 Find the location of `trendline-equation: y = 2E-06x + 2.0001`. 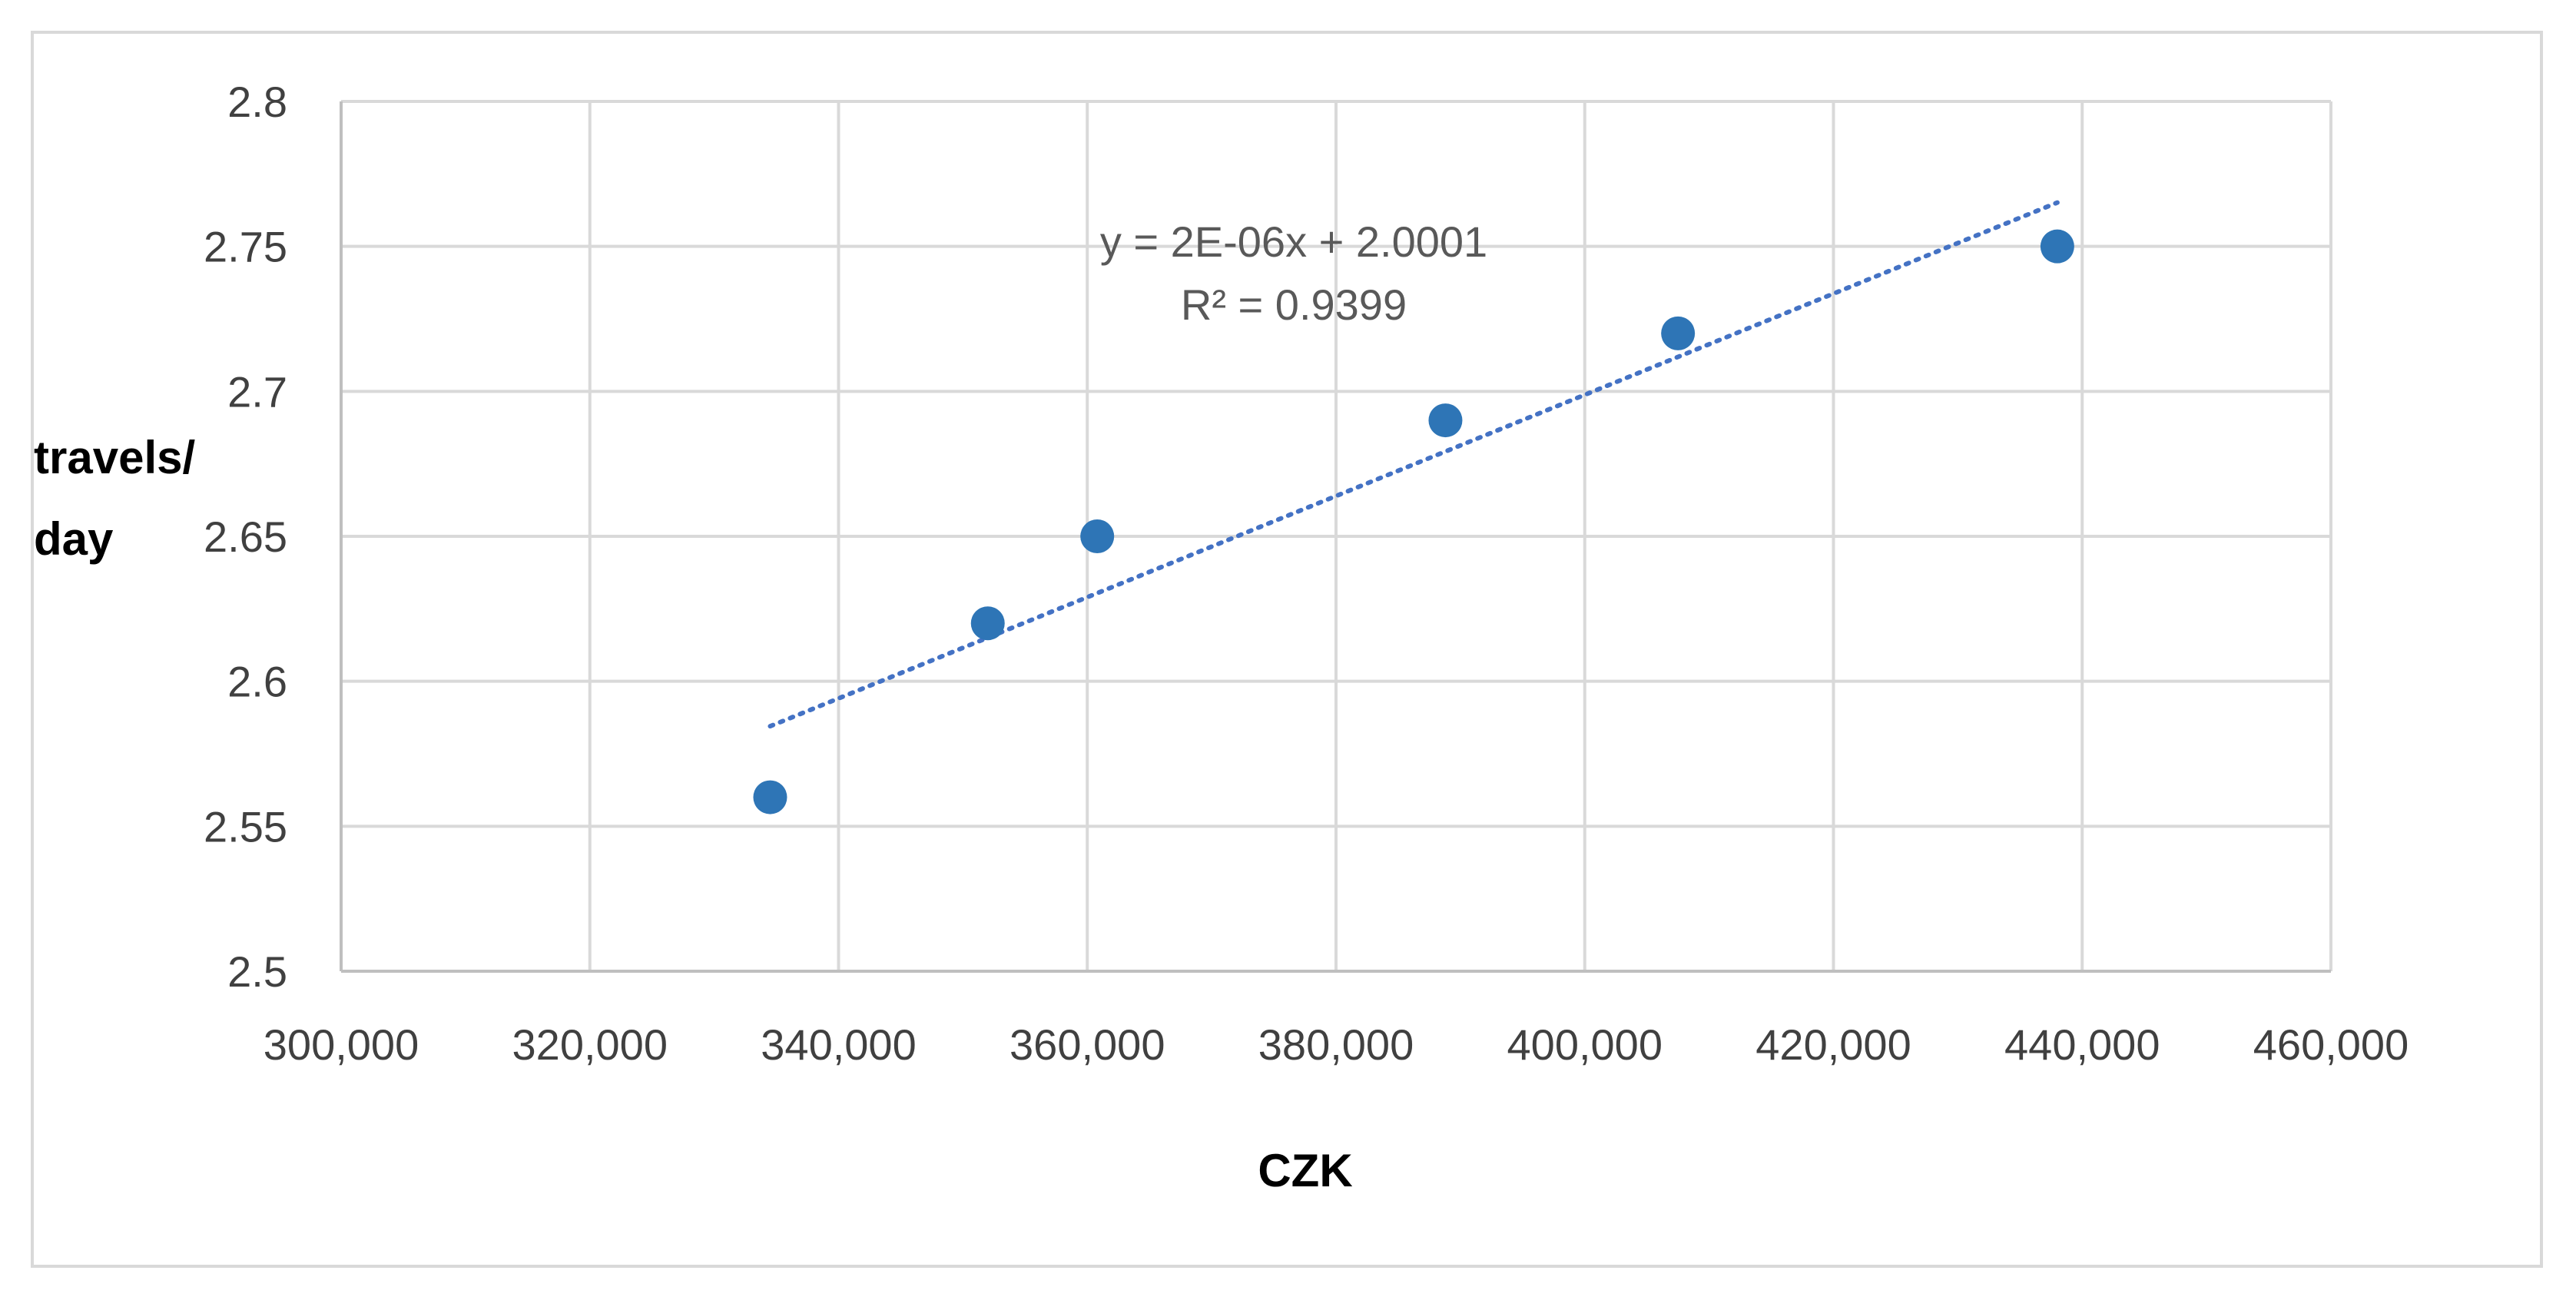

trendline-equation: y = 2E-06x + 2.0001 is located at coordinates (1293, 241).